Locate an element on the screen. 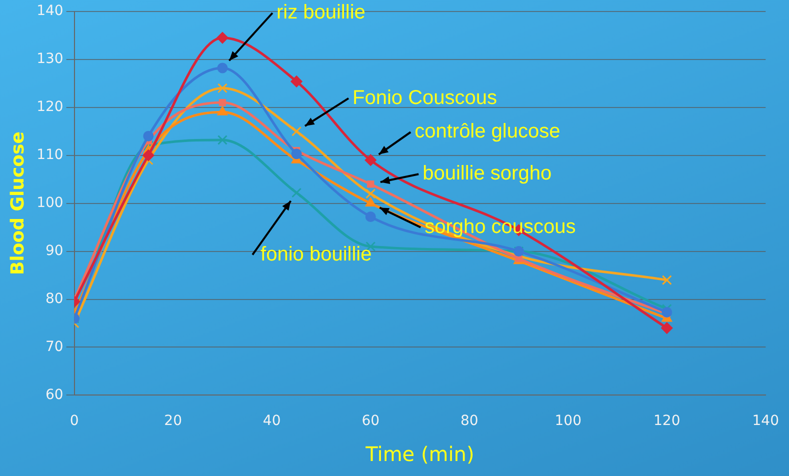  x-tick-label: 40 is located at coordinates (271, 421).